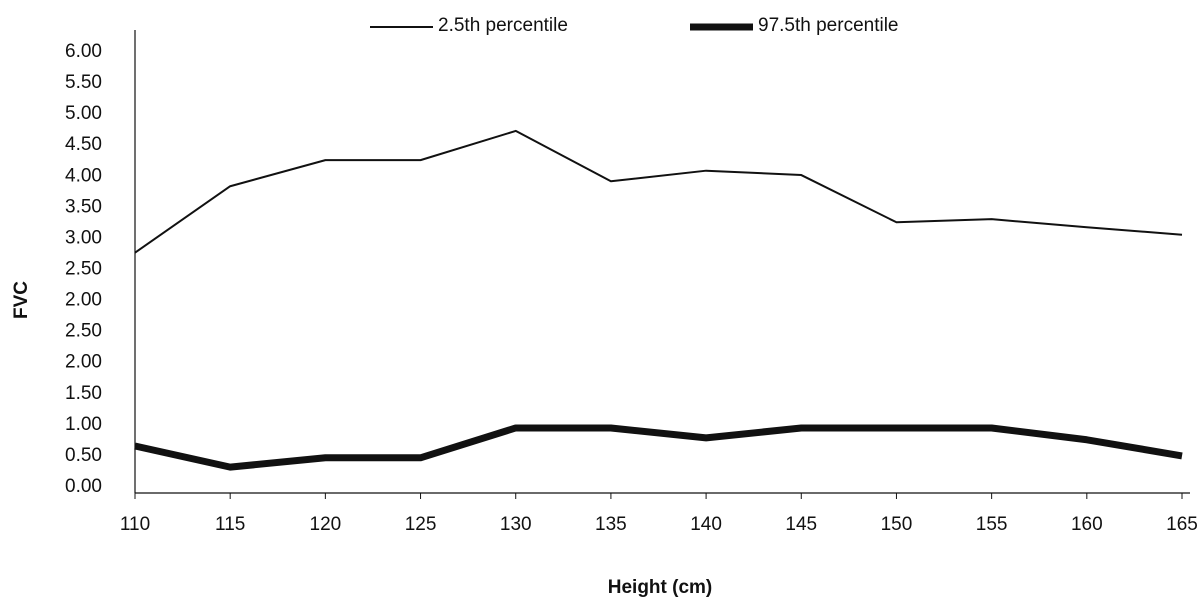 The width and height of the screenshot is (1201, 603). I want to click on x-tick-label: 110, so click(135, 524).